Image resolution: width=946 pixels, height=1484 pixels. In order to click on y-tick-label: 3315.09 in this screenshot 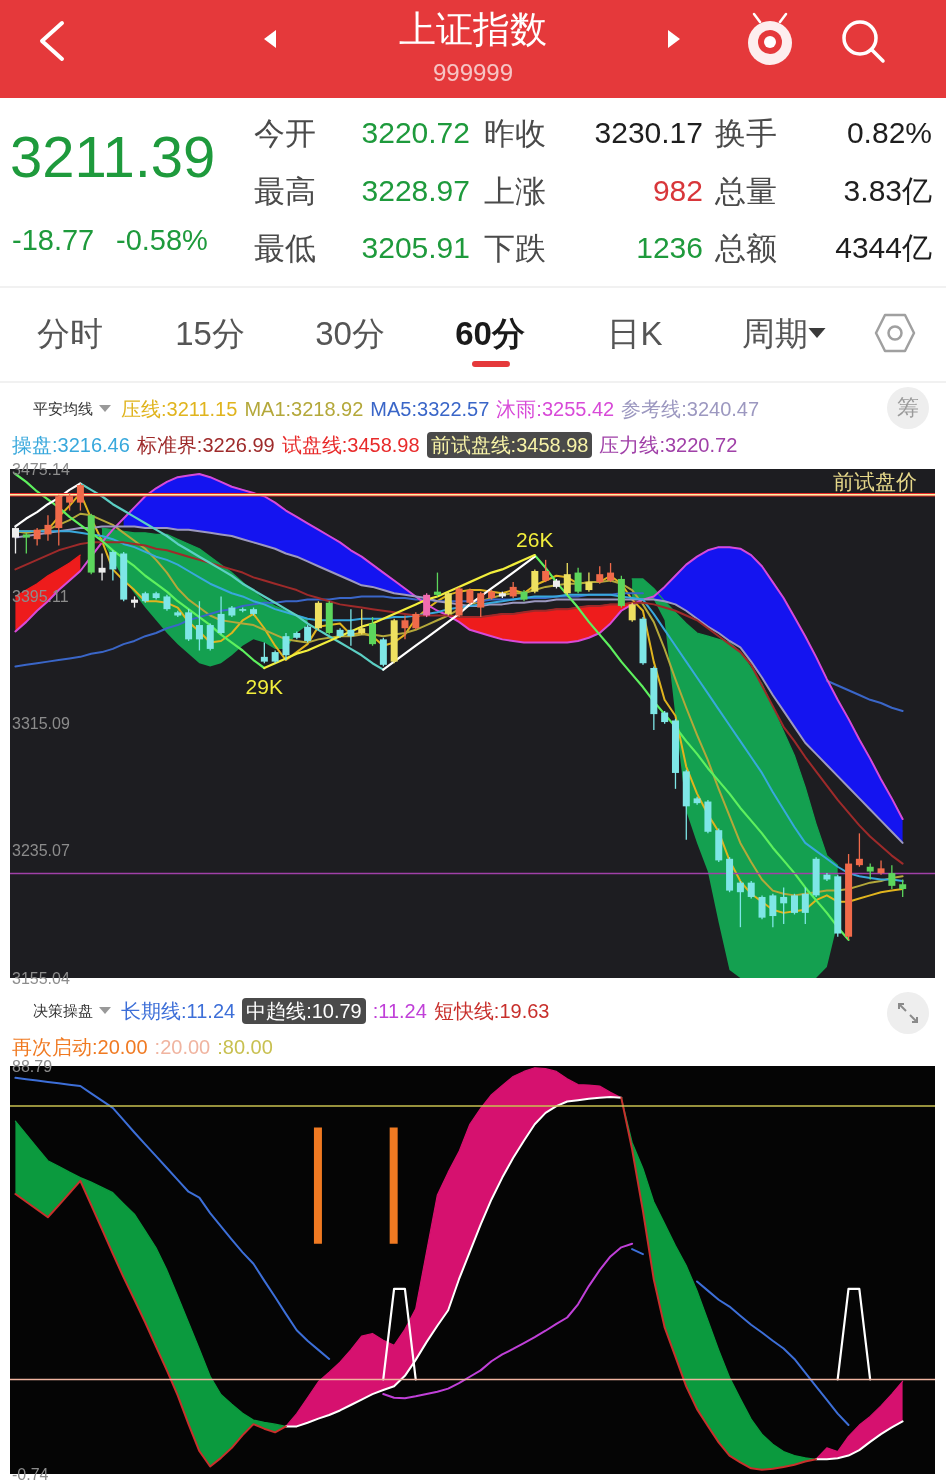, I will do `click(41, 723)`.